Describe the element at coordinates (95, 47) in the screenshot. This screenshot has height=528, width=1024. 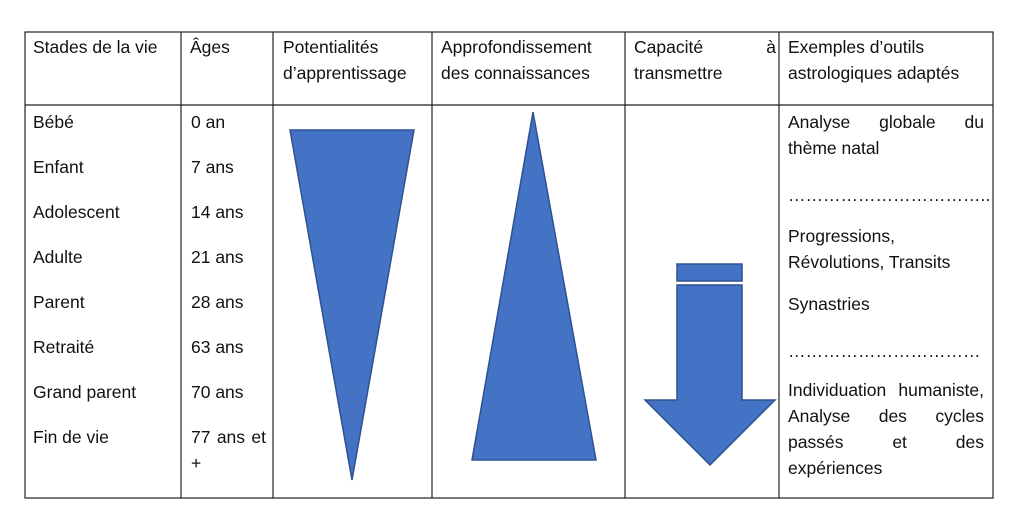
I see `header-cell: Stades de la vie` at that location.